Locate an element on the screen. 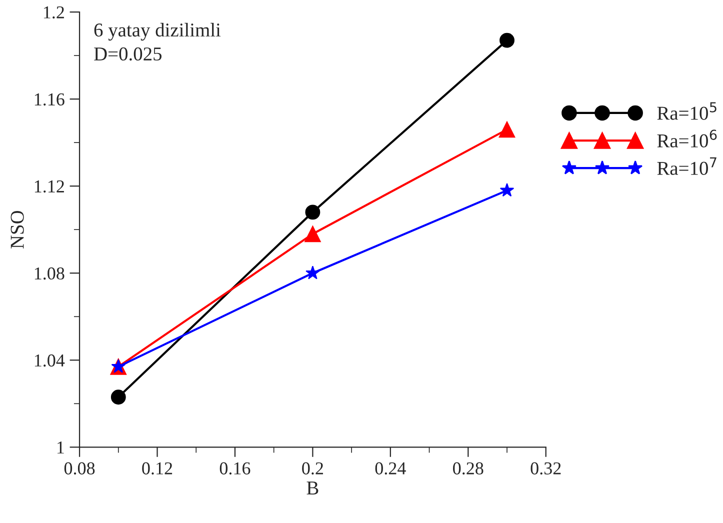 This screenshot has width=723, height=523. y-axis-title: NSO is located at coordinates (17, 229).